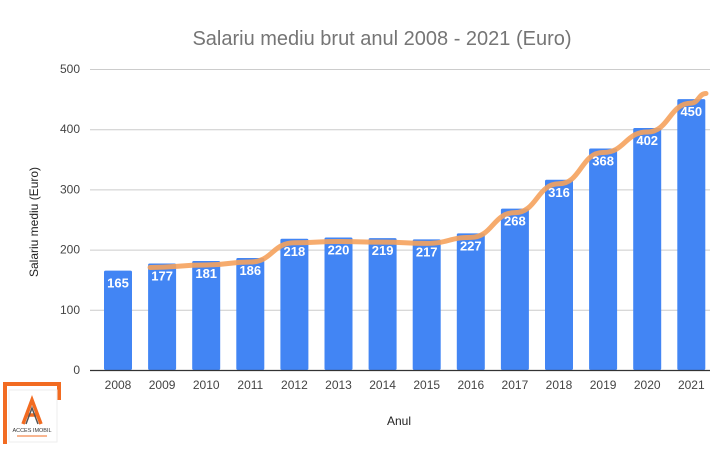 The image size is (727, 450). I want to click on x-tick-label: 2011, so click(250, 385).